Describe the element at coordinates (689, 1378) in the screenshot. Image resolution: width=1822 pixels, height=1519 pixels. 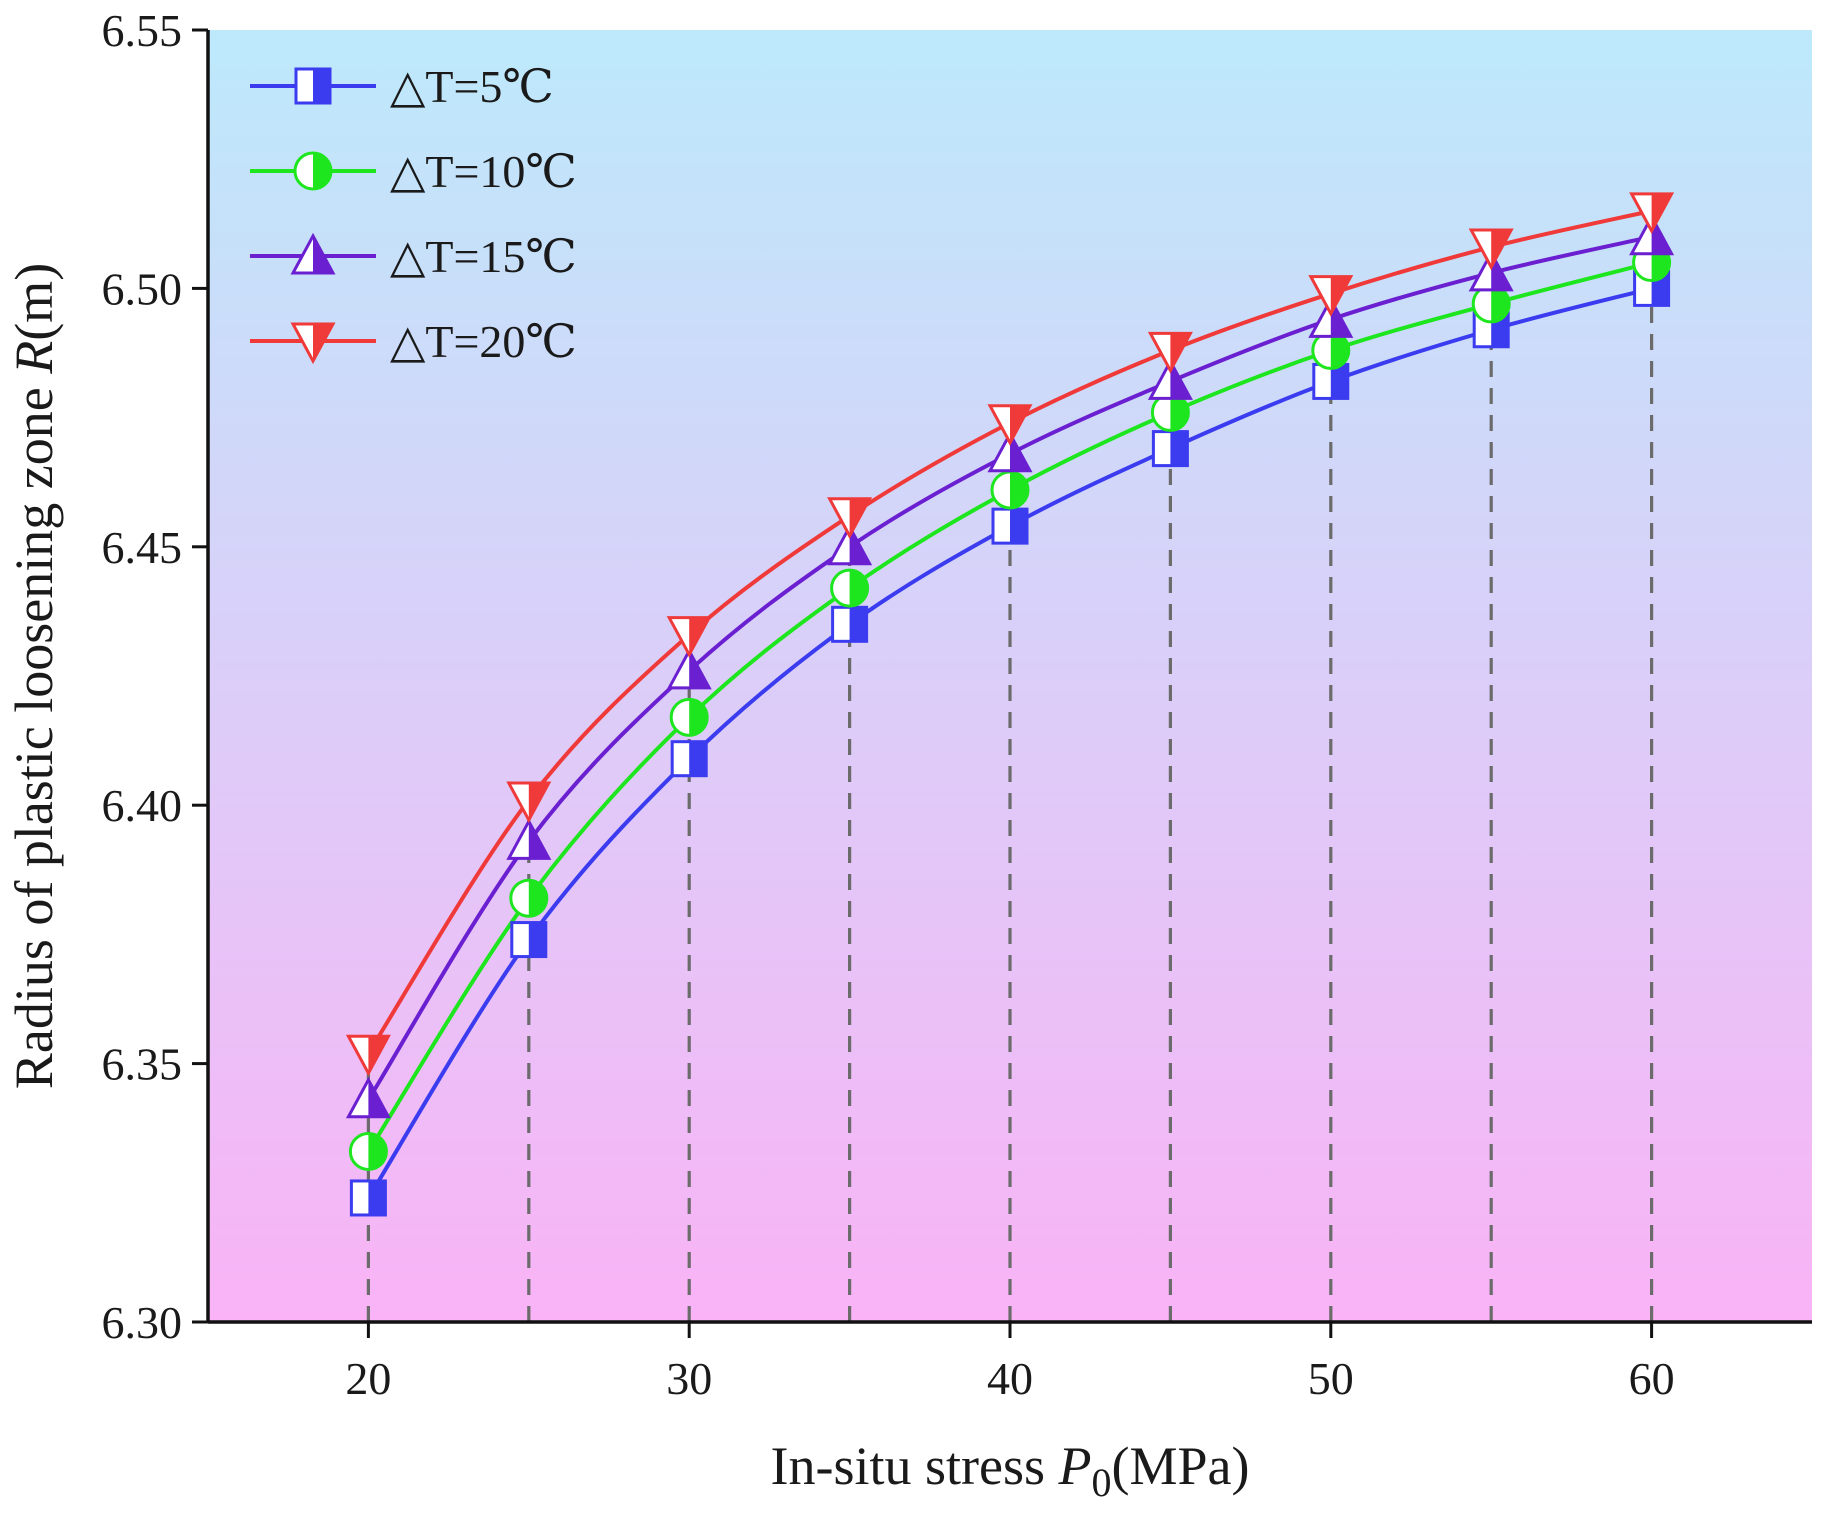
I see `x-tick-label: 30` at that location.